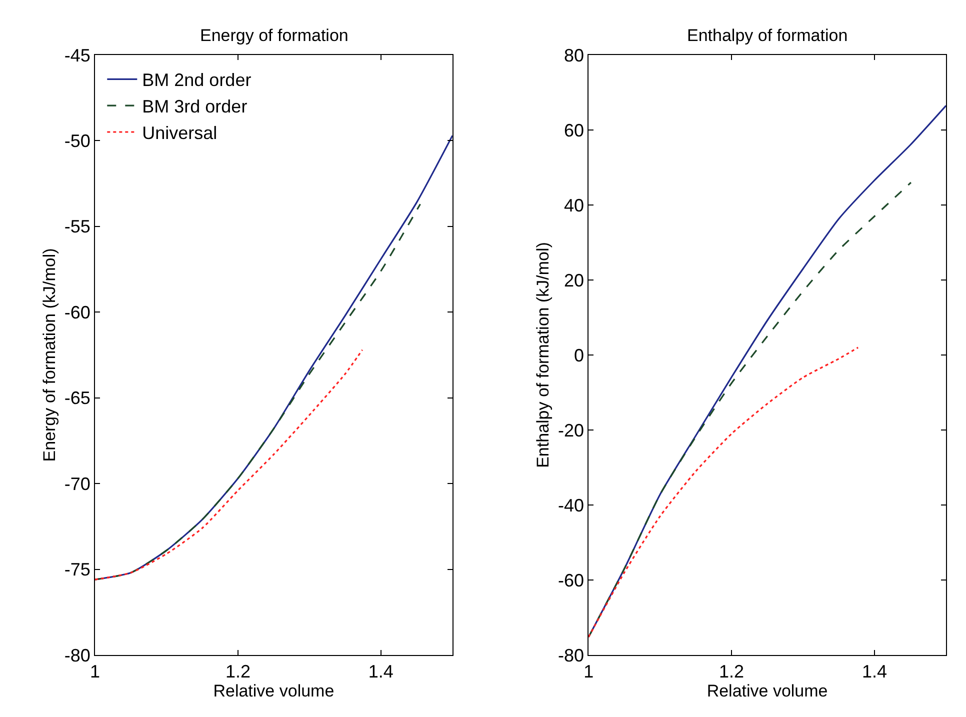 The width and height of the screenshot is (966, 717). I want to click on y-tick-label: 60, so click(574, 130).